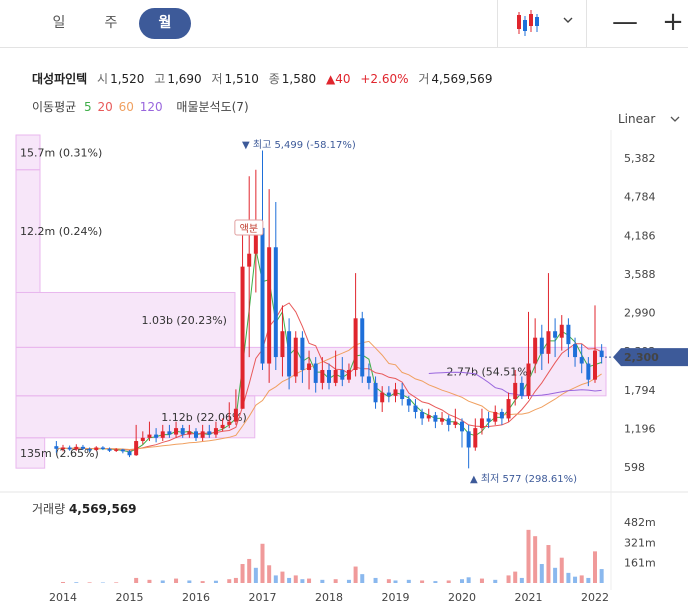 The height and width of the screenshot is (613, 688). What do you see at coordinates (184, 79) in the screenshot?
I see `high-value: 1,690` at bounding box center [184, 79].